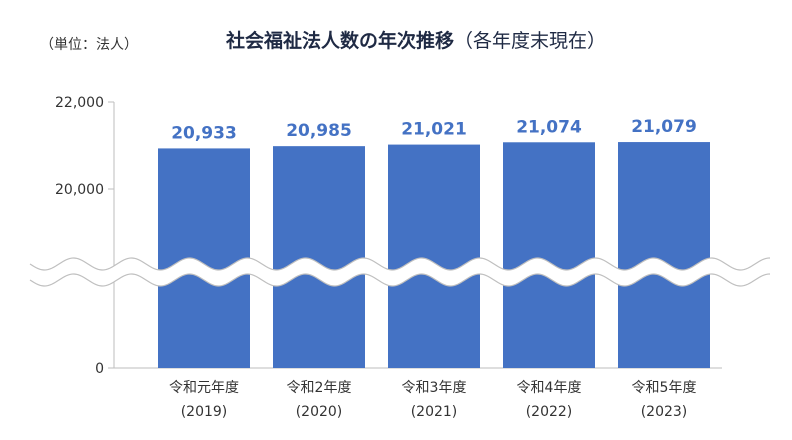  Describe the element at coordinates (434, 412) in the screenshot. I see `x-tick-year-2: (2021)` at that location.